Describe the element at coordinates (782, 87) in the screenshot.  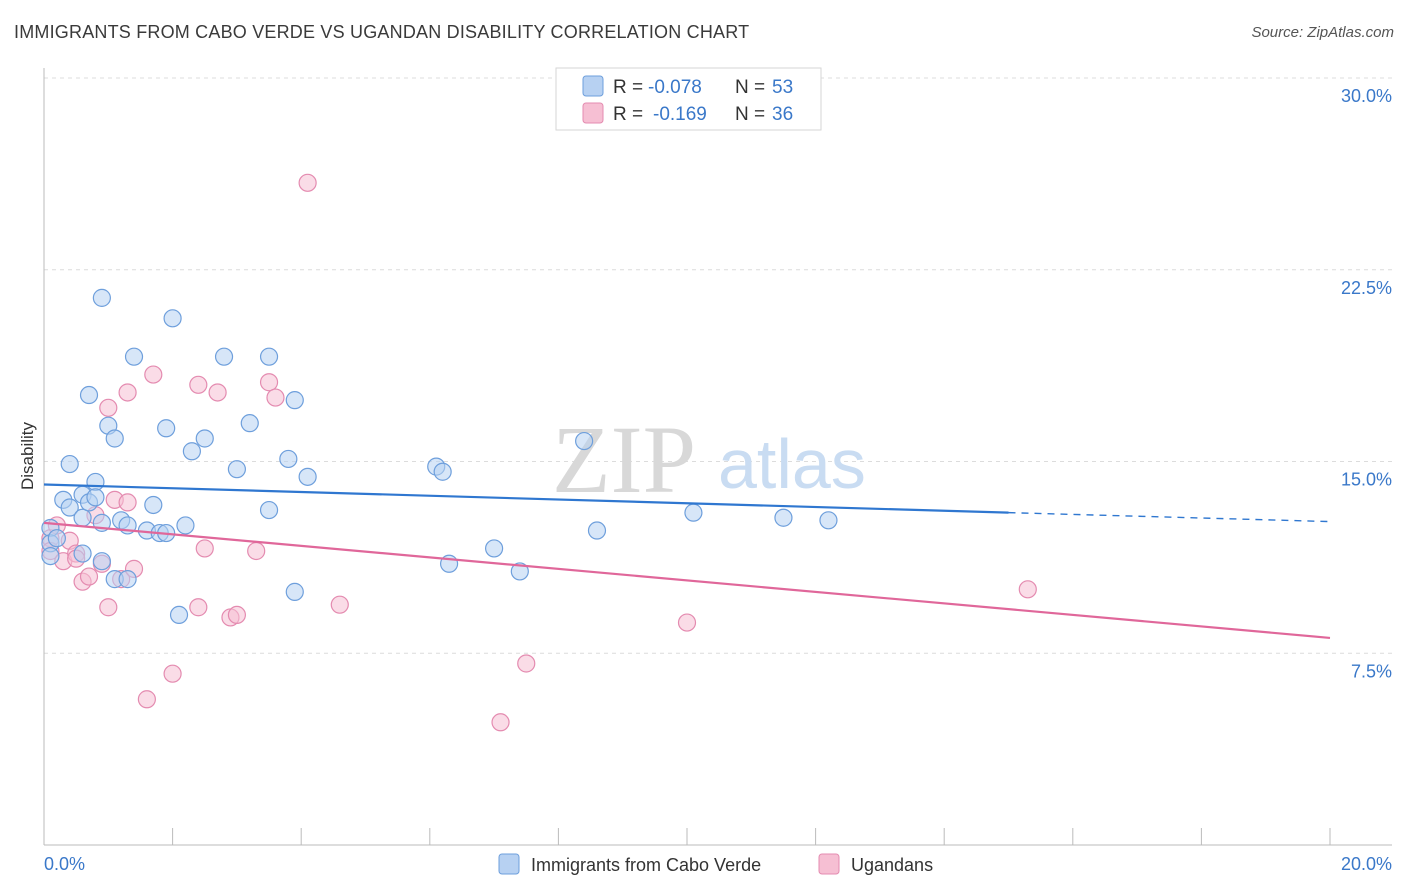
I see `legend-n-value-blue: 53` at that location.